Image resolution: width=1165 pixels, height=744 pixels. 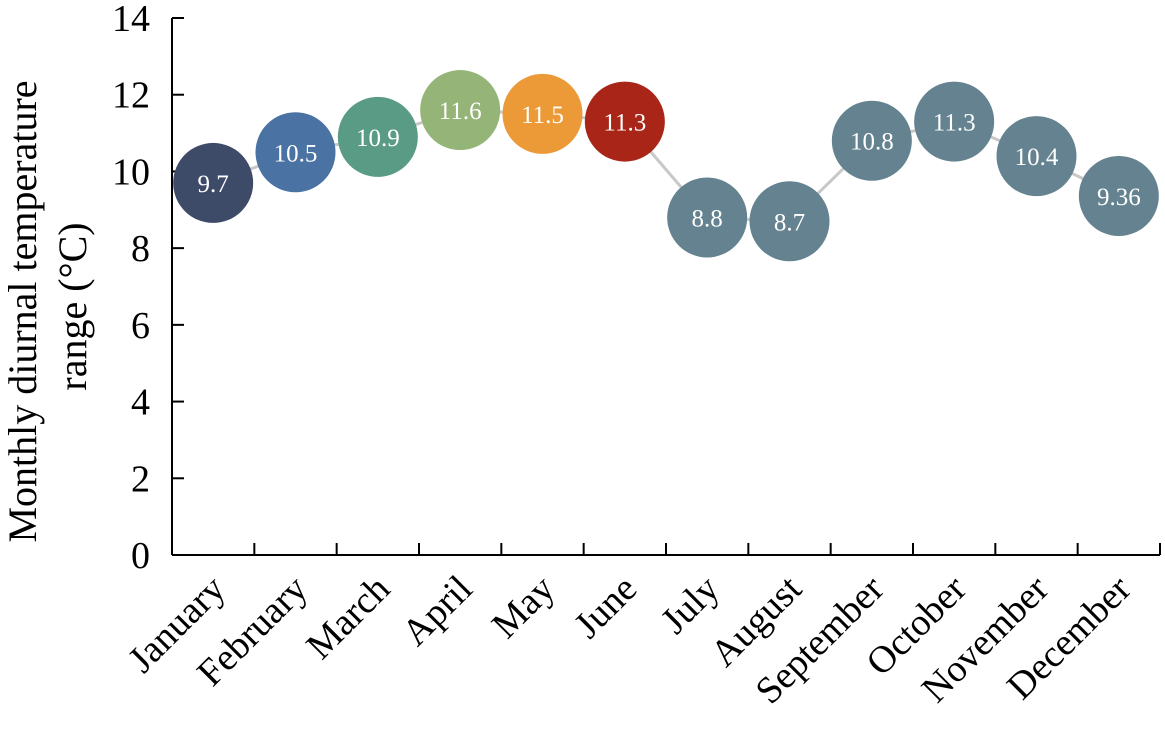 What do you see at coordinates (437, 611) in the screenshot?
I see `x-tick-label: April` at bounding box center [437, 611].